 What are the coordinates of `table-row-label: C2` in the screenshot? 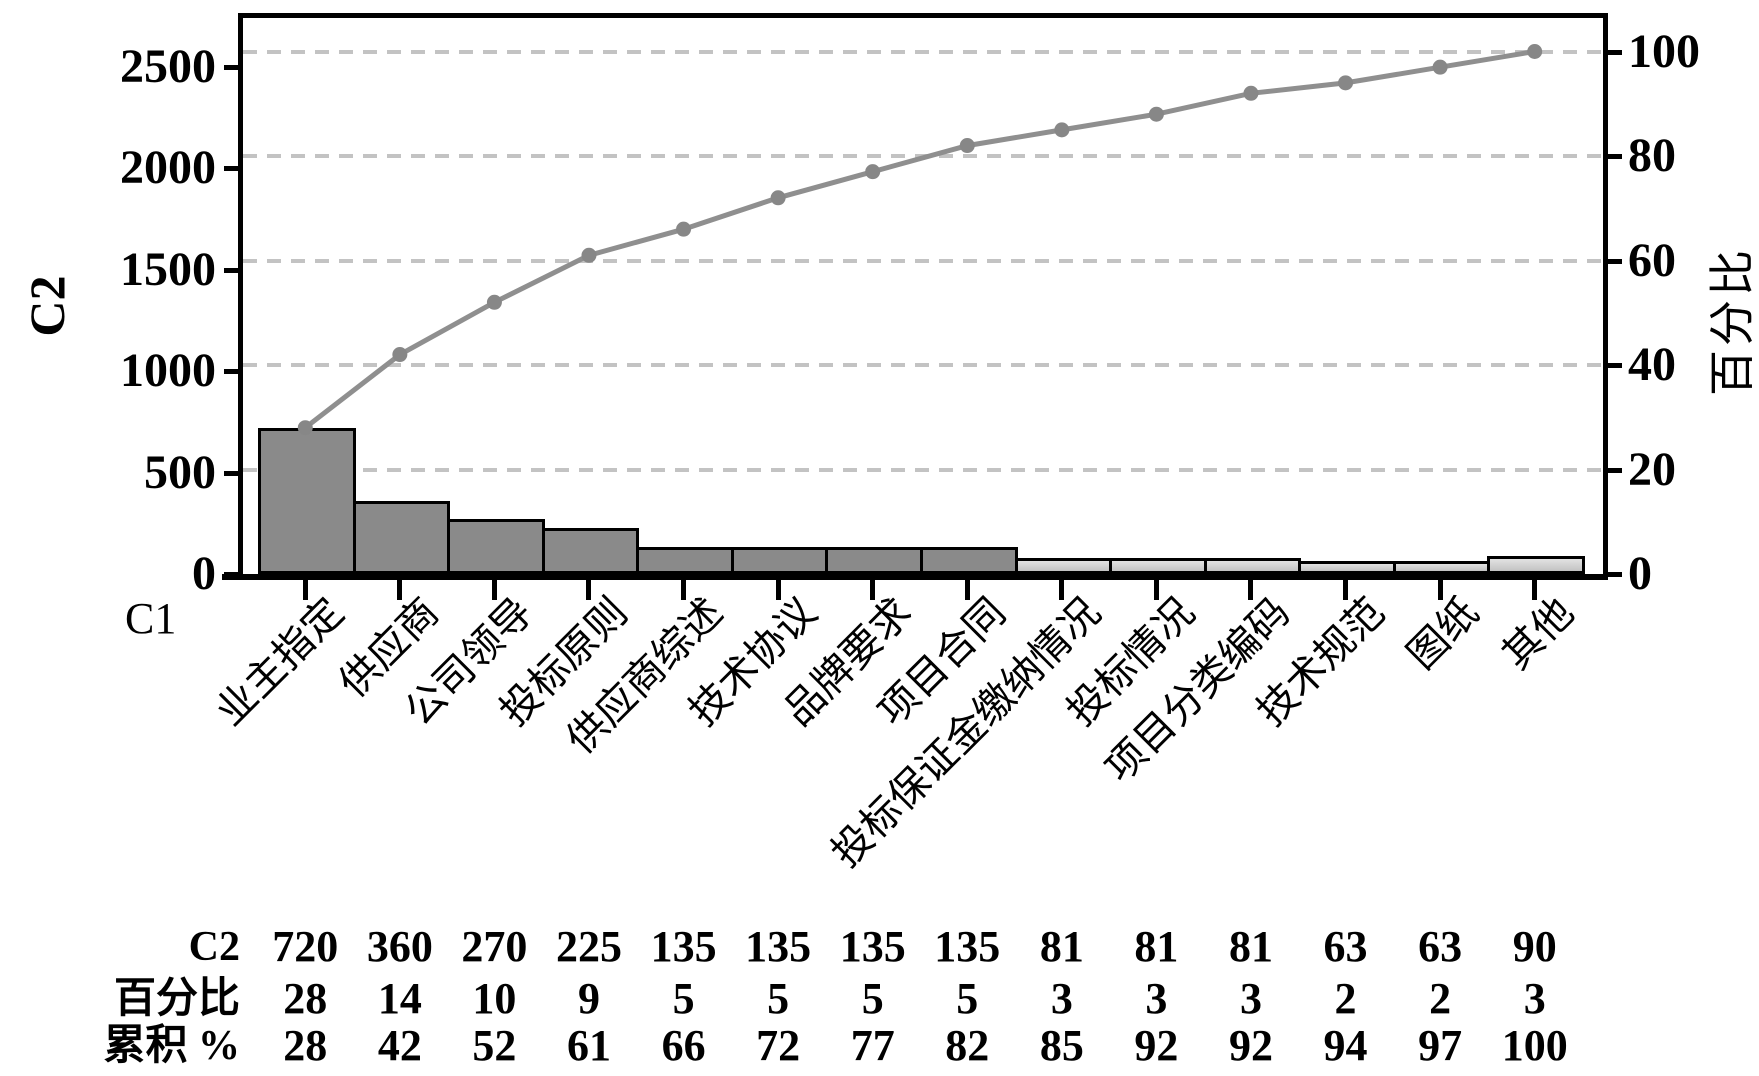 It's located at (214, 947).